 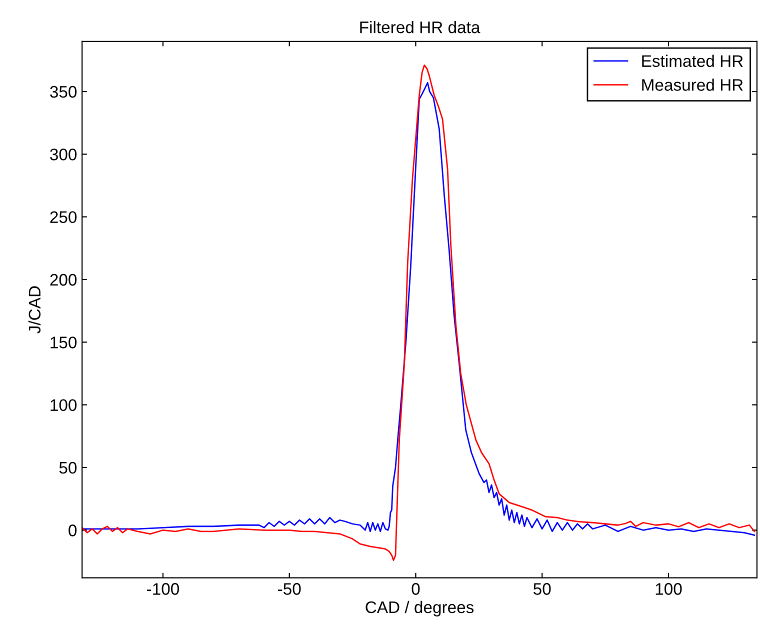 What do you see at coordinates (63, 405) in the screenshot?
I see `y-tick-label: 100` at bounding box center [63, 405].